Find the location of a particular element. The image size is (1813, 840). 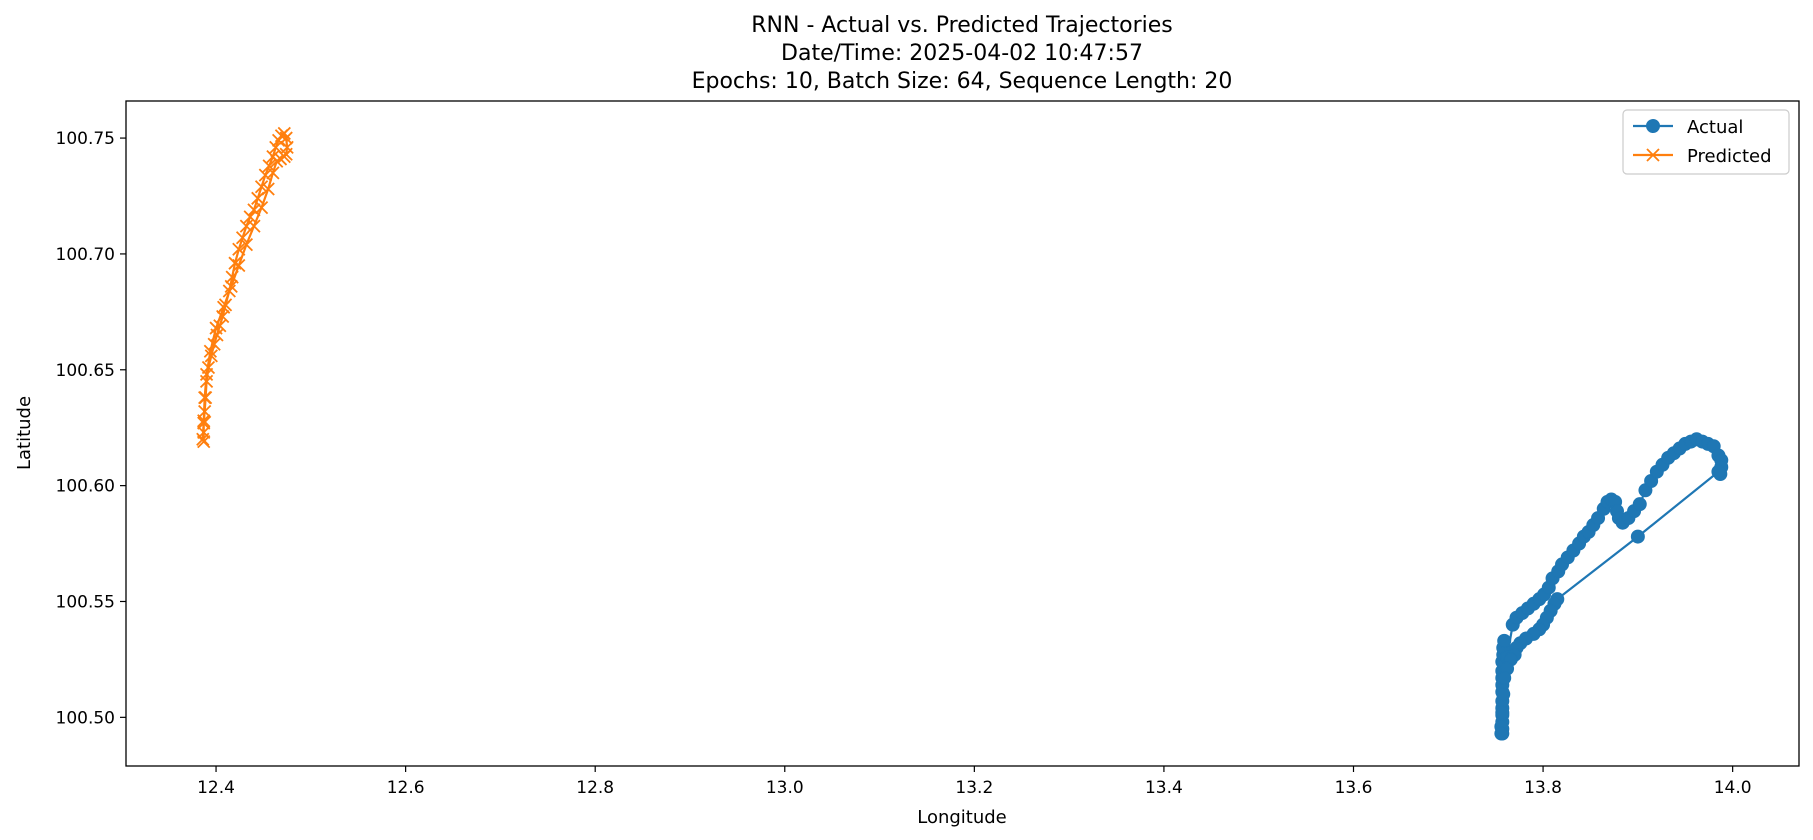

x-tick-label: 12.4 is located at coordinates (216, 788).